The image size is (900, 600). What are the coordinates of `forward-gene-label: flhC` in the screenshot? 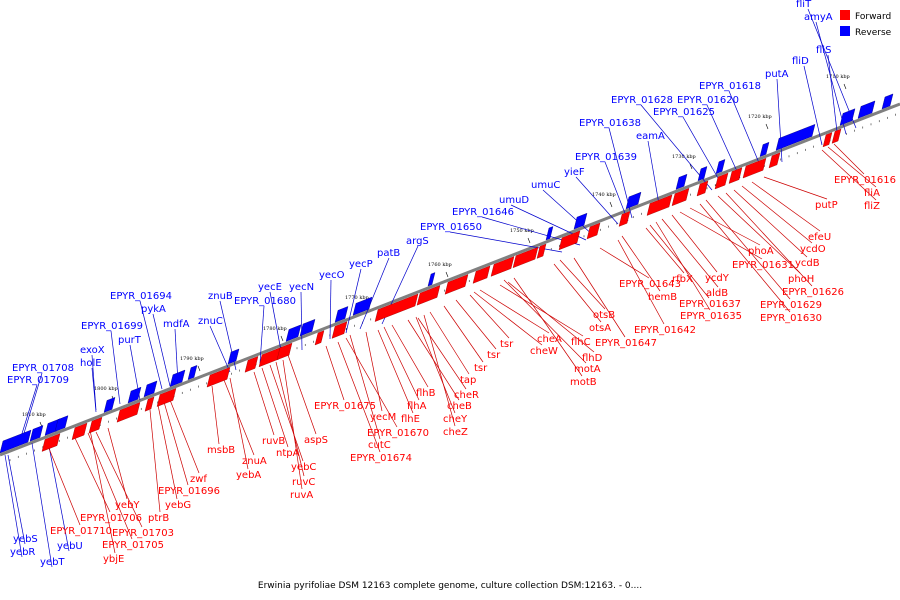 It's located at (581, 342).